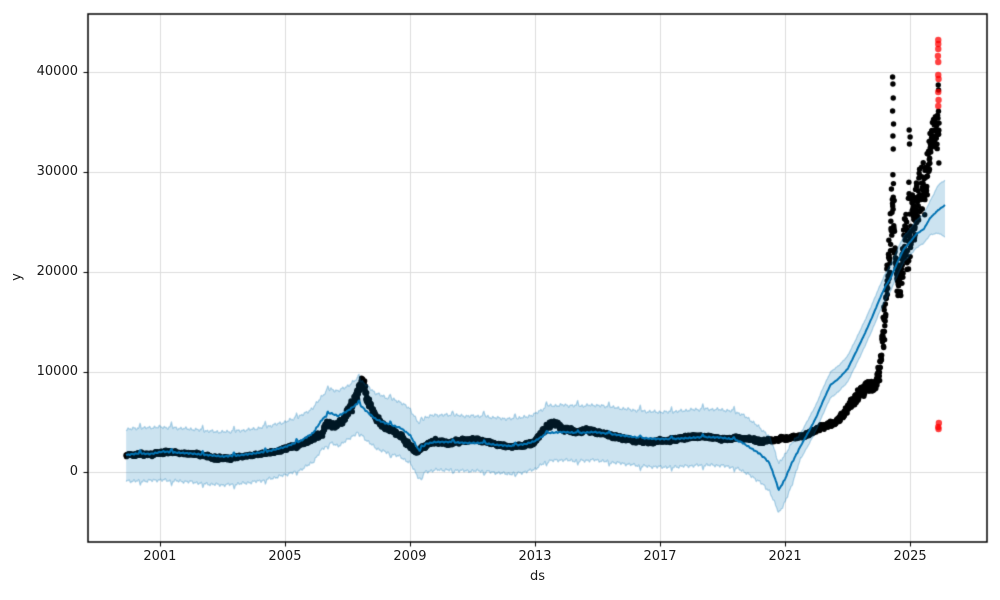 This screenshot has height=600, width=1000. I want to click on y-tick-label: 10000, so click(57, 371).